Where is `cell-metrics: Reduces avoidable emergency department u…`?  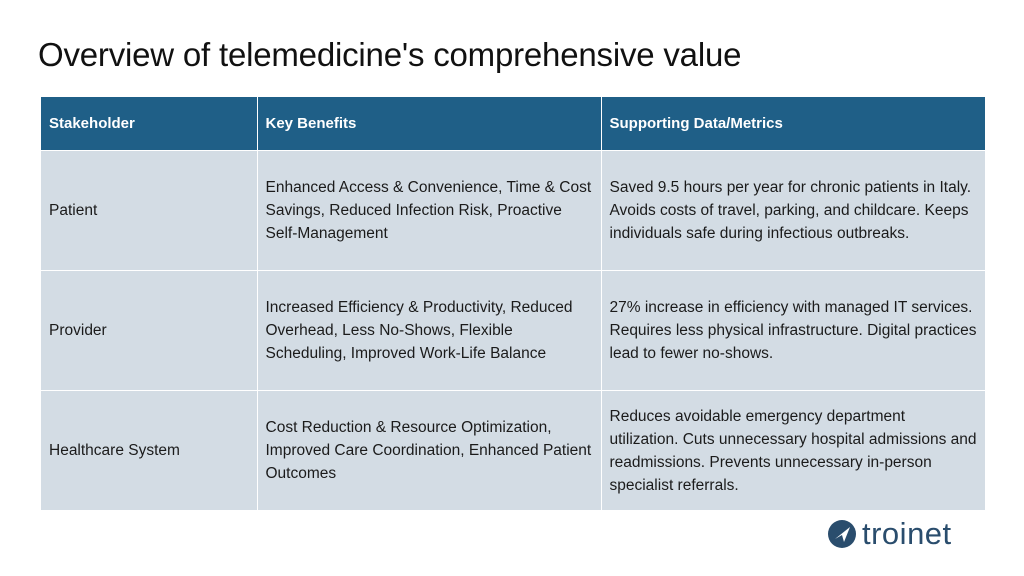
cell-metrics: Reduces avoidable emergency department u… is located at coordinates (793, 450).